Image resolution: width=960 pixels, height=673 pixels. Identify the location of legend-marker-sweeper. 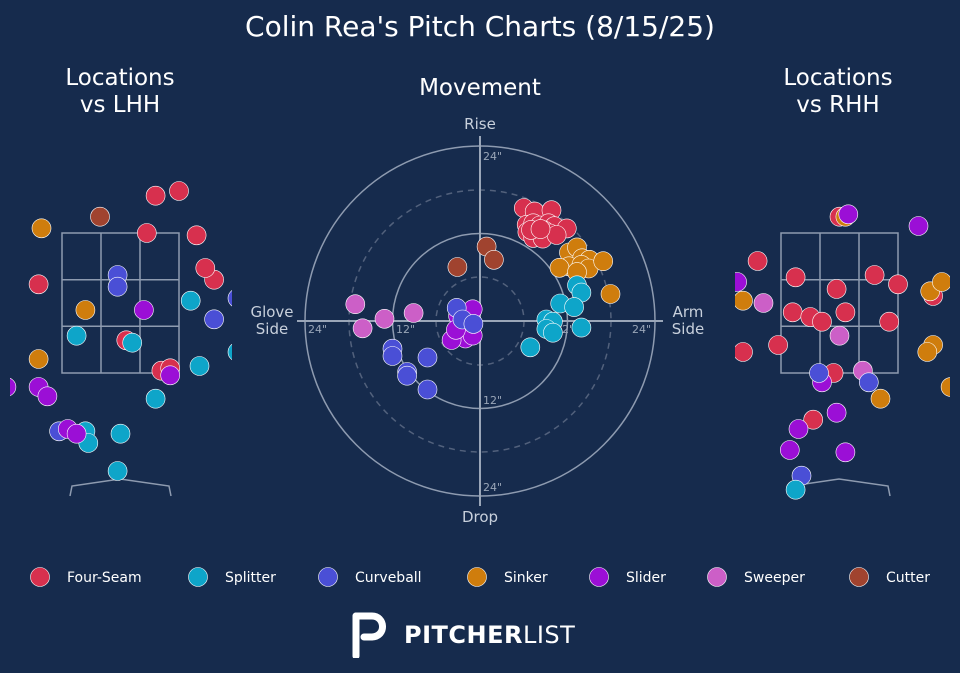
(717, 577).